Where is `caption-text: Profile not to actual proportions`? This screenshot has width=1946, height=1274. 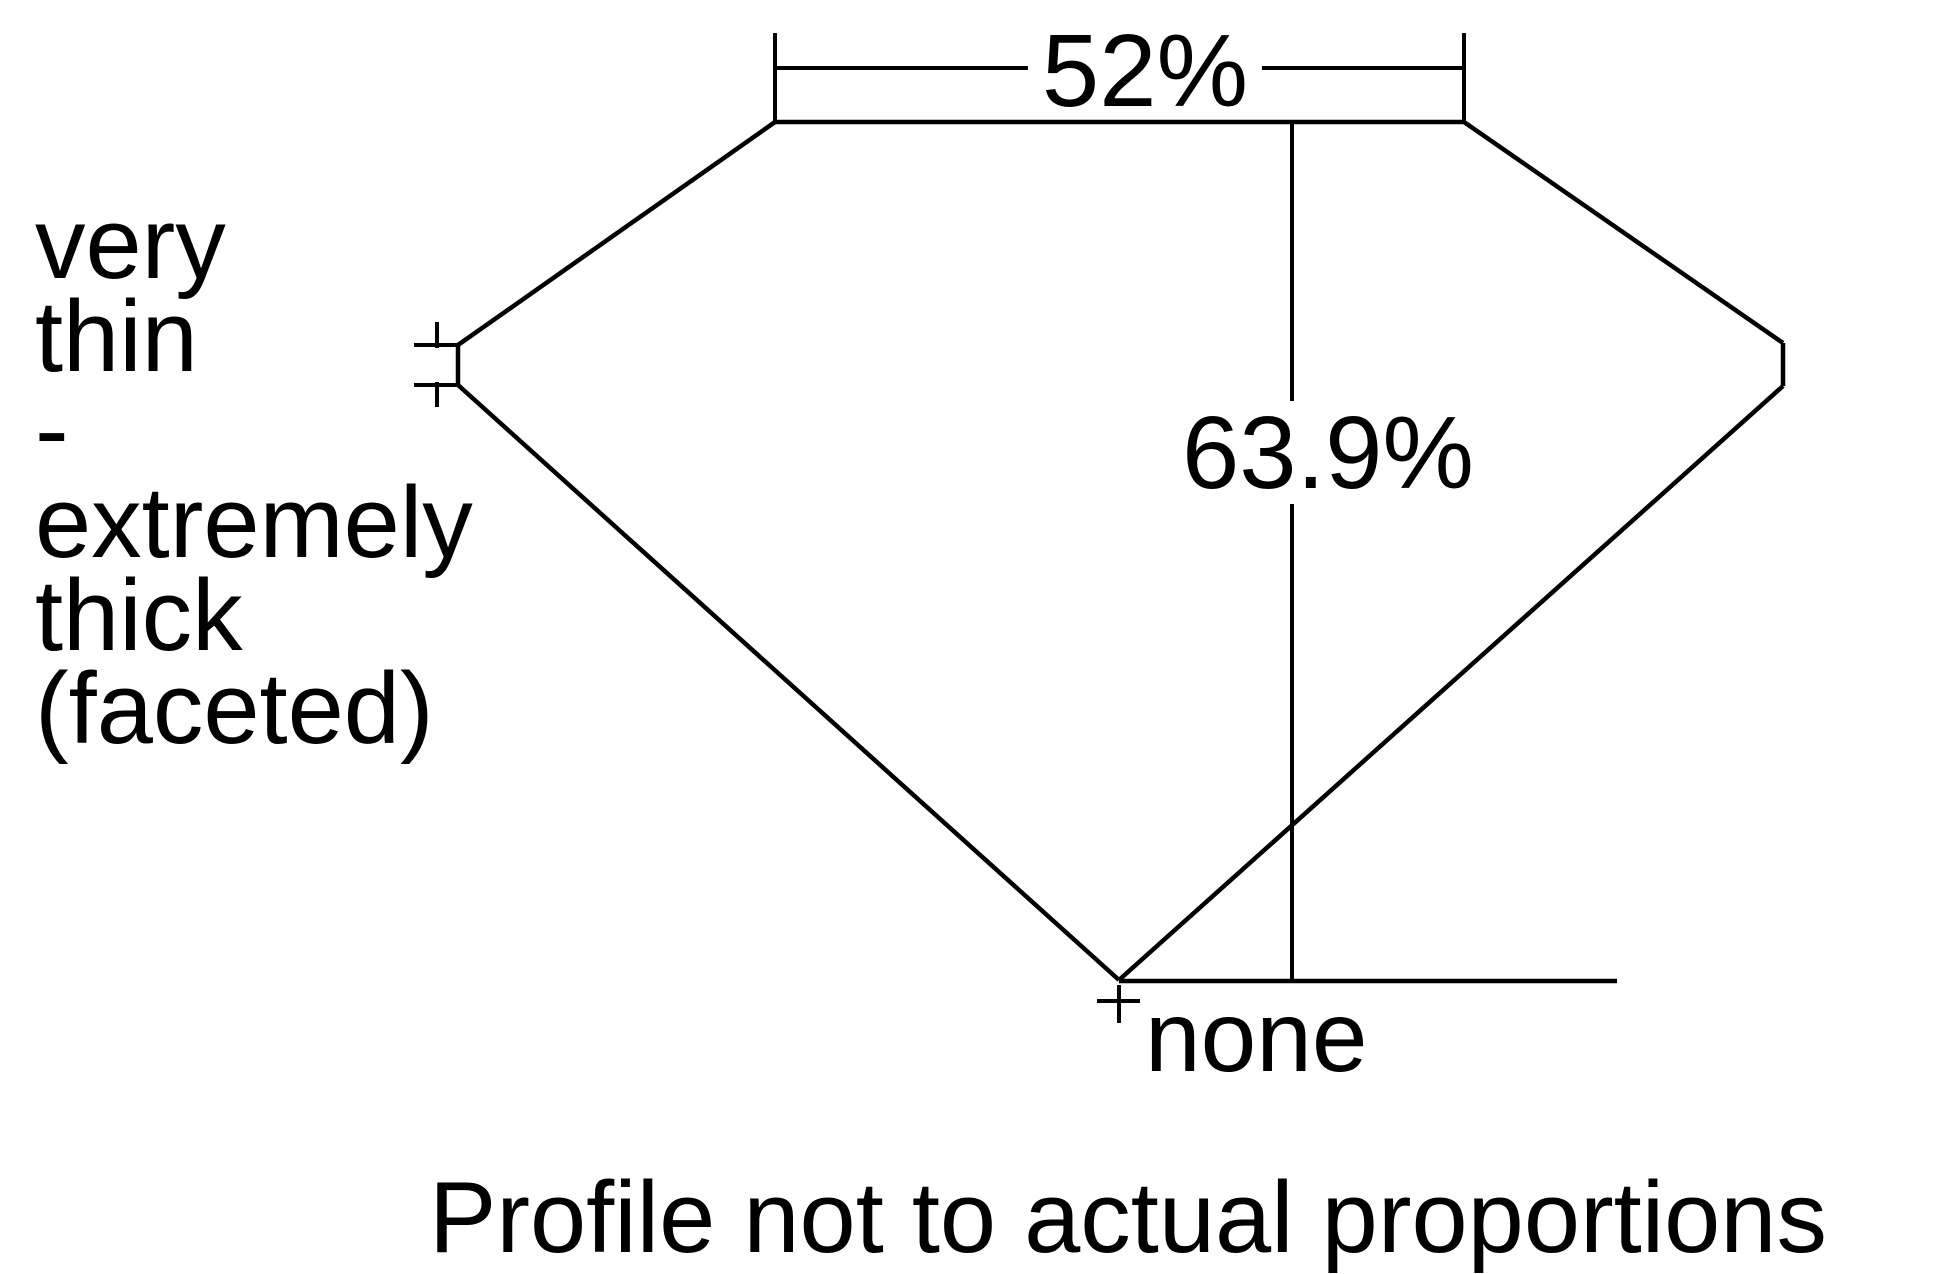 caption-text: Profile not to actual proportions is located at coordinates (1128, 1218).